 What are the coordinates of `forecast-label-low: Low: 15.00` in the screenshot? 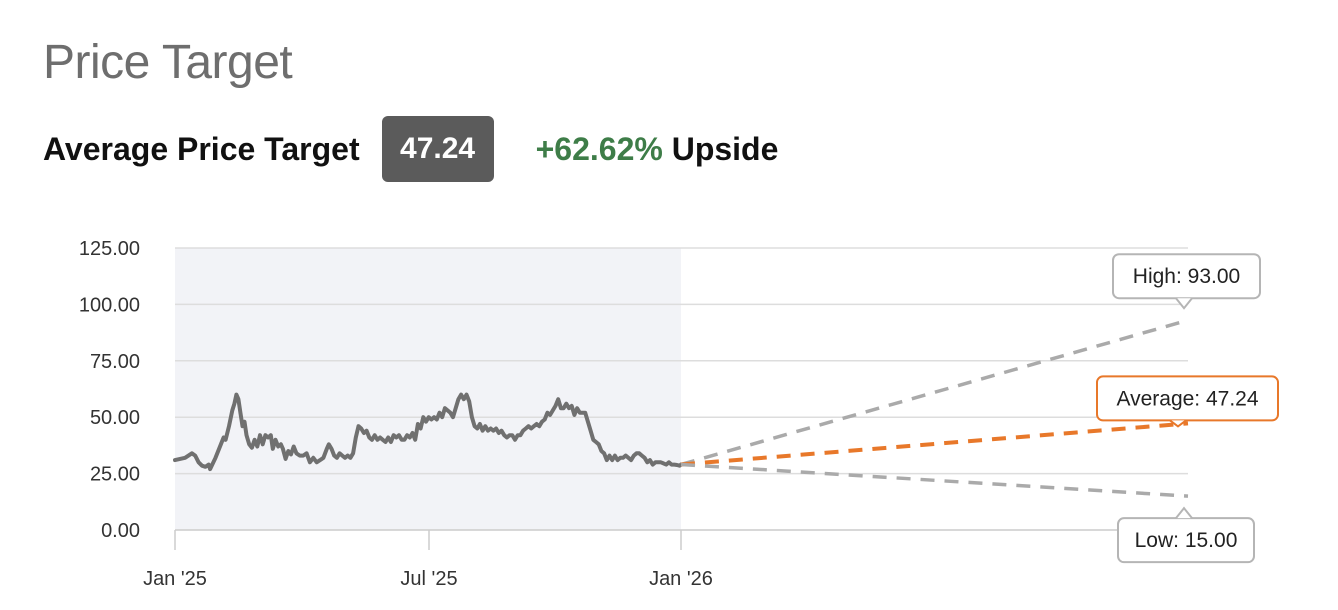 It's located at (1186, 535).